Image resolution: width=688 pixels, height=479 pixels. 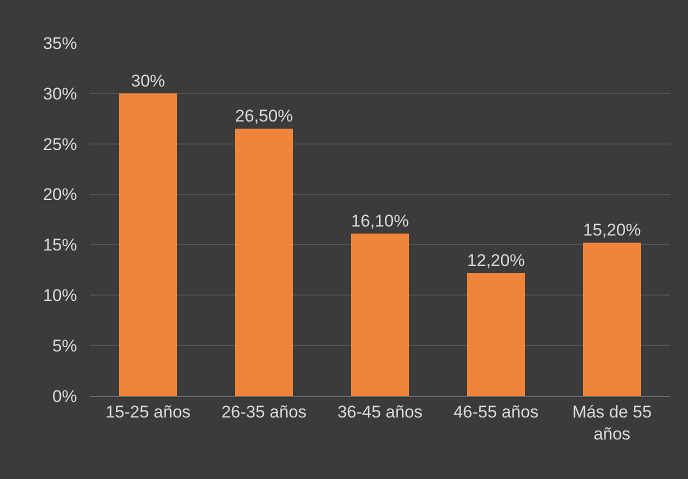 What do you see at coordinates (64, 396) in the screenshot?
I see `y-tick-label: 0%` at bounding box center [64, 396].